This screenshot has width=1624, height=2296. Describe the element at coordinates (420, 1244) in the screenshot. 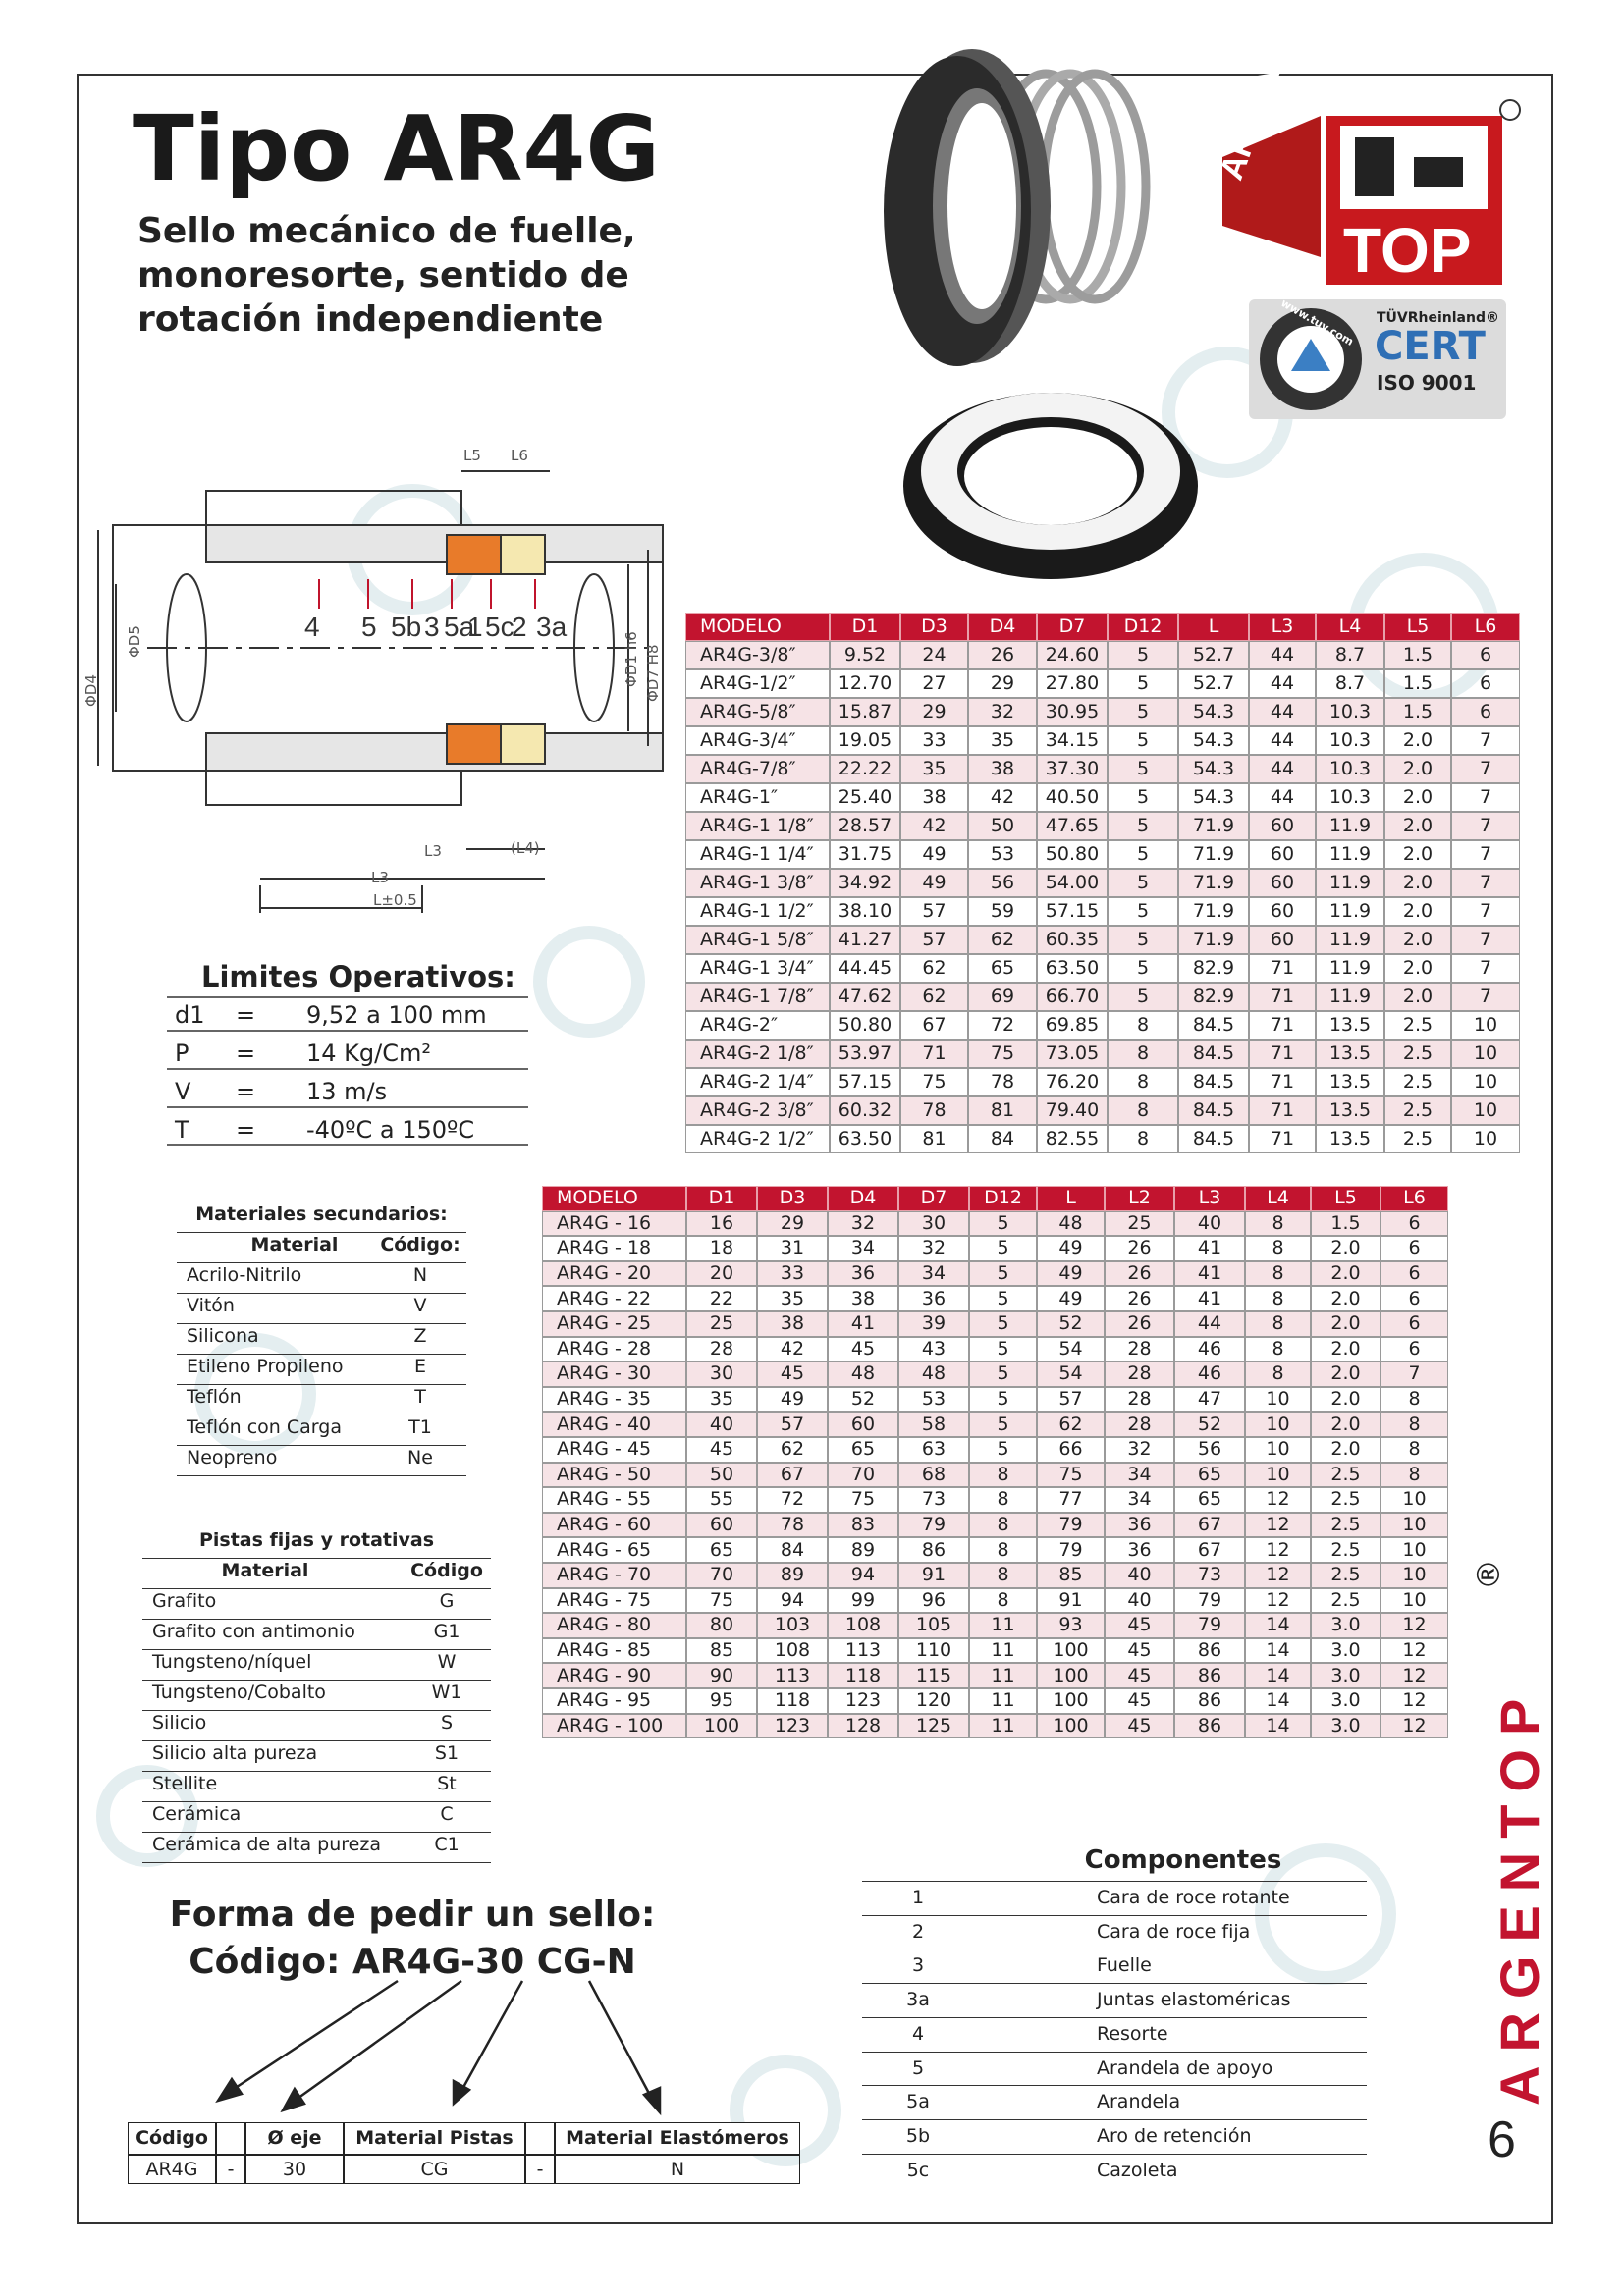

I see `list-header: Código:` at that location.